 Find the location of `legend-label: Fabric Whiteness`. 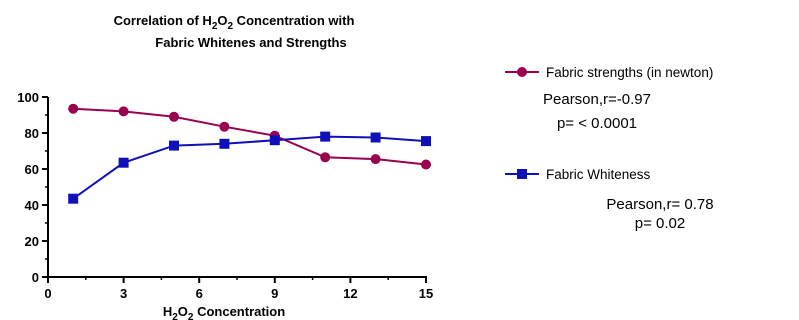

legend-label: Fabric Whiteness is located at coordinates (598, 174).